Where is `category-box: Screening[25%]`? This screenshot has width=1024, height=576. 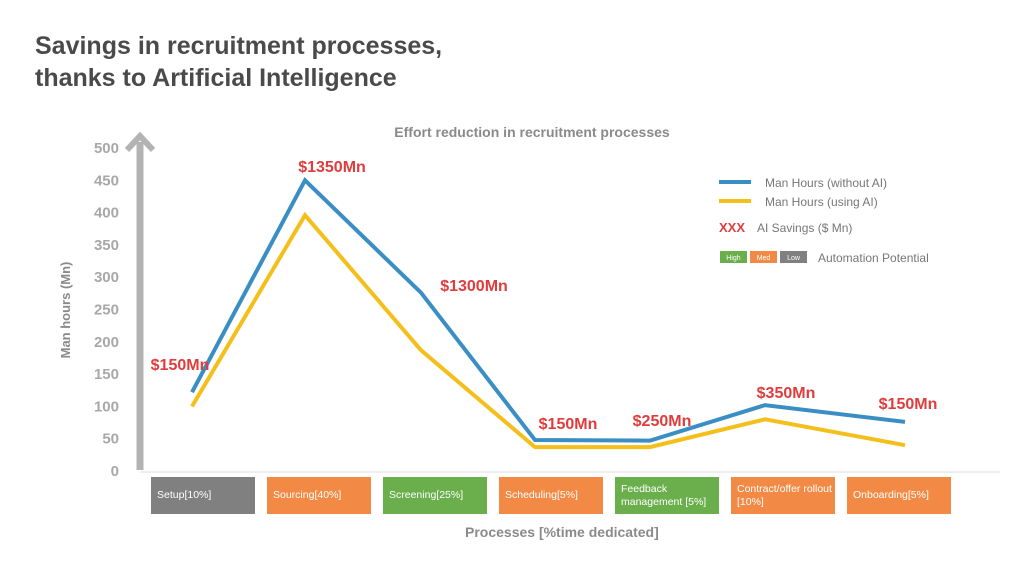 category-box: Screening[25%] is located at coordinates (435, 495).